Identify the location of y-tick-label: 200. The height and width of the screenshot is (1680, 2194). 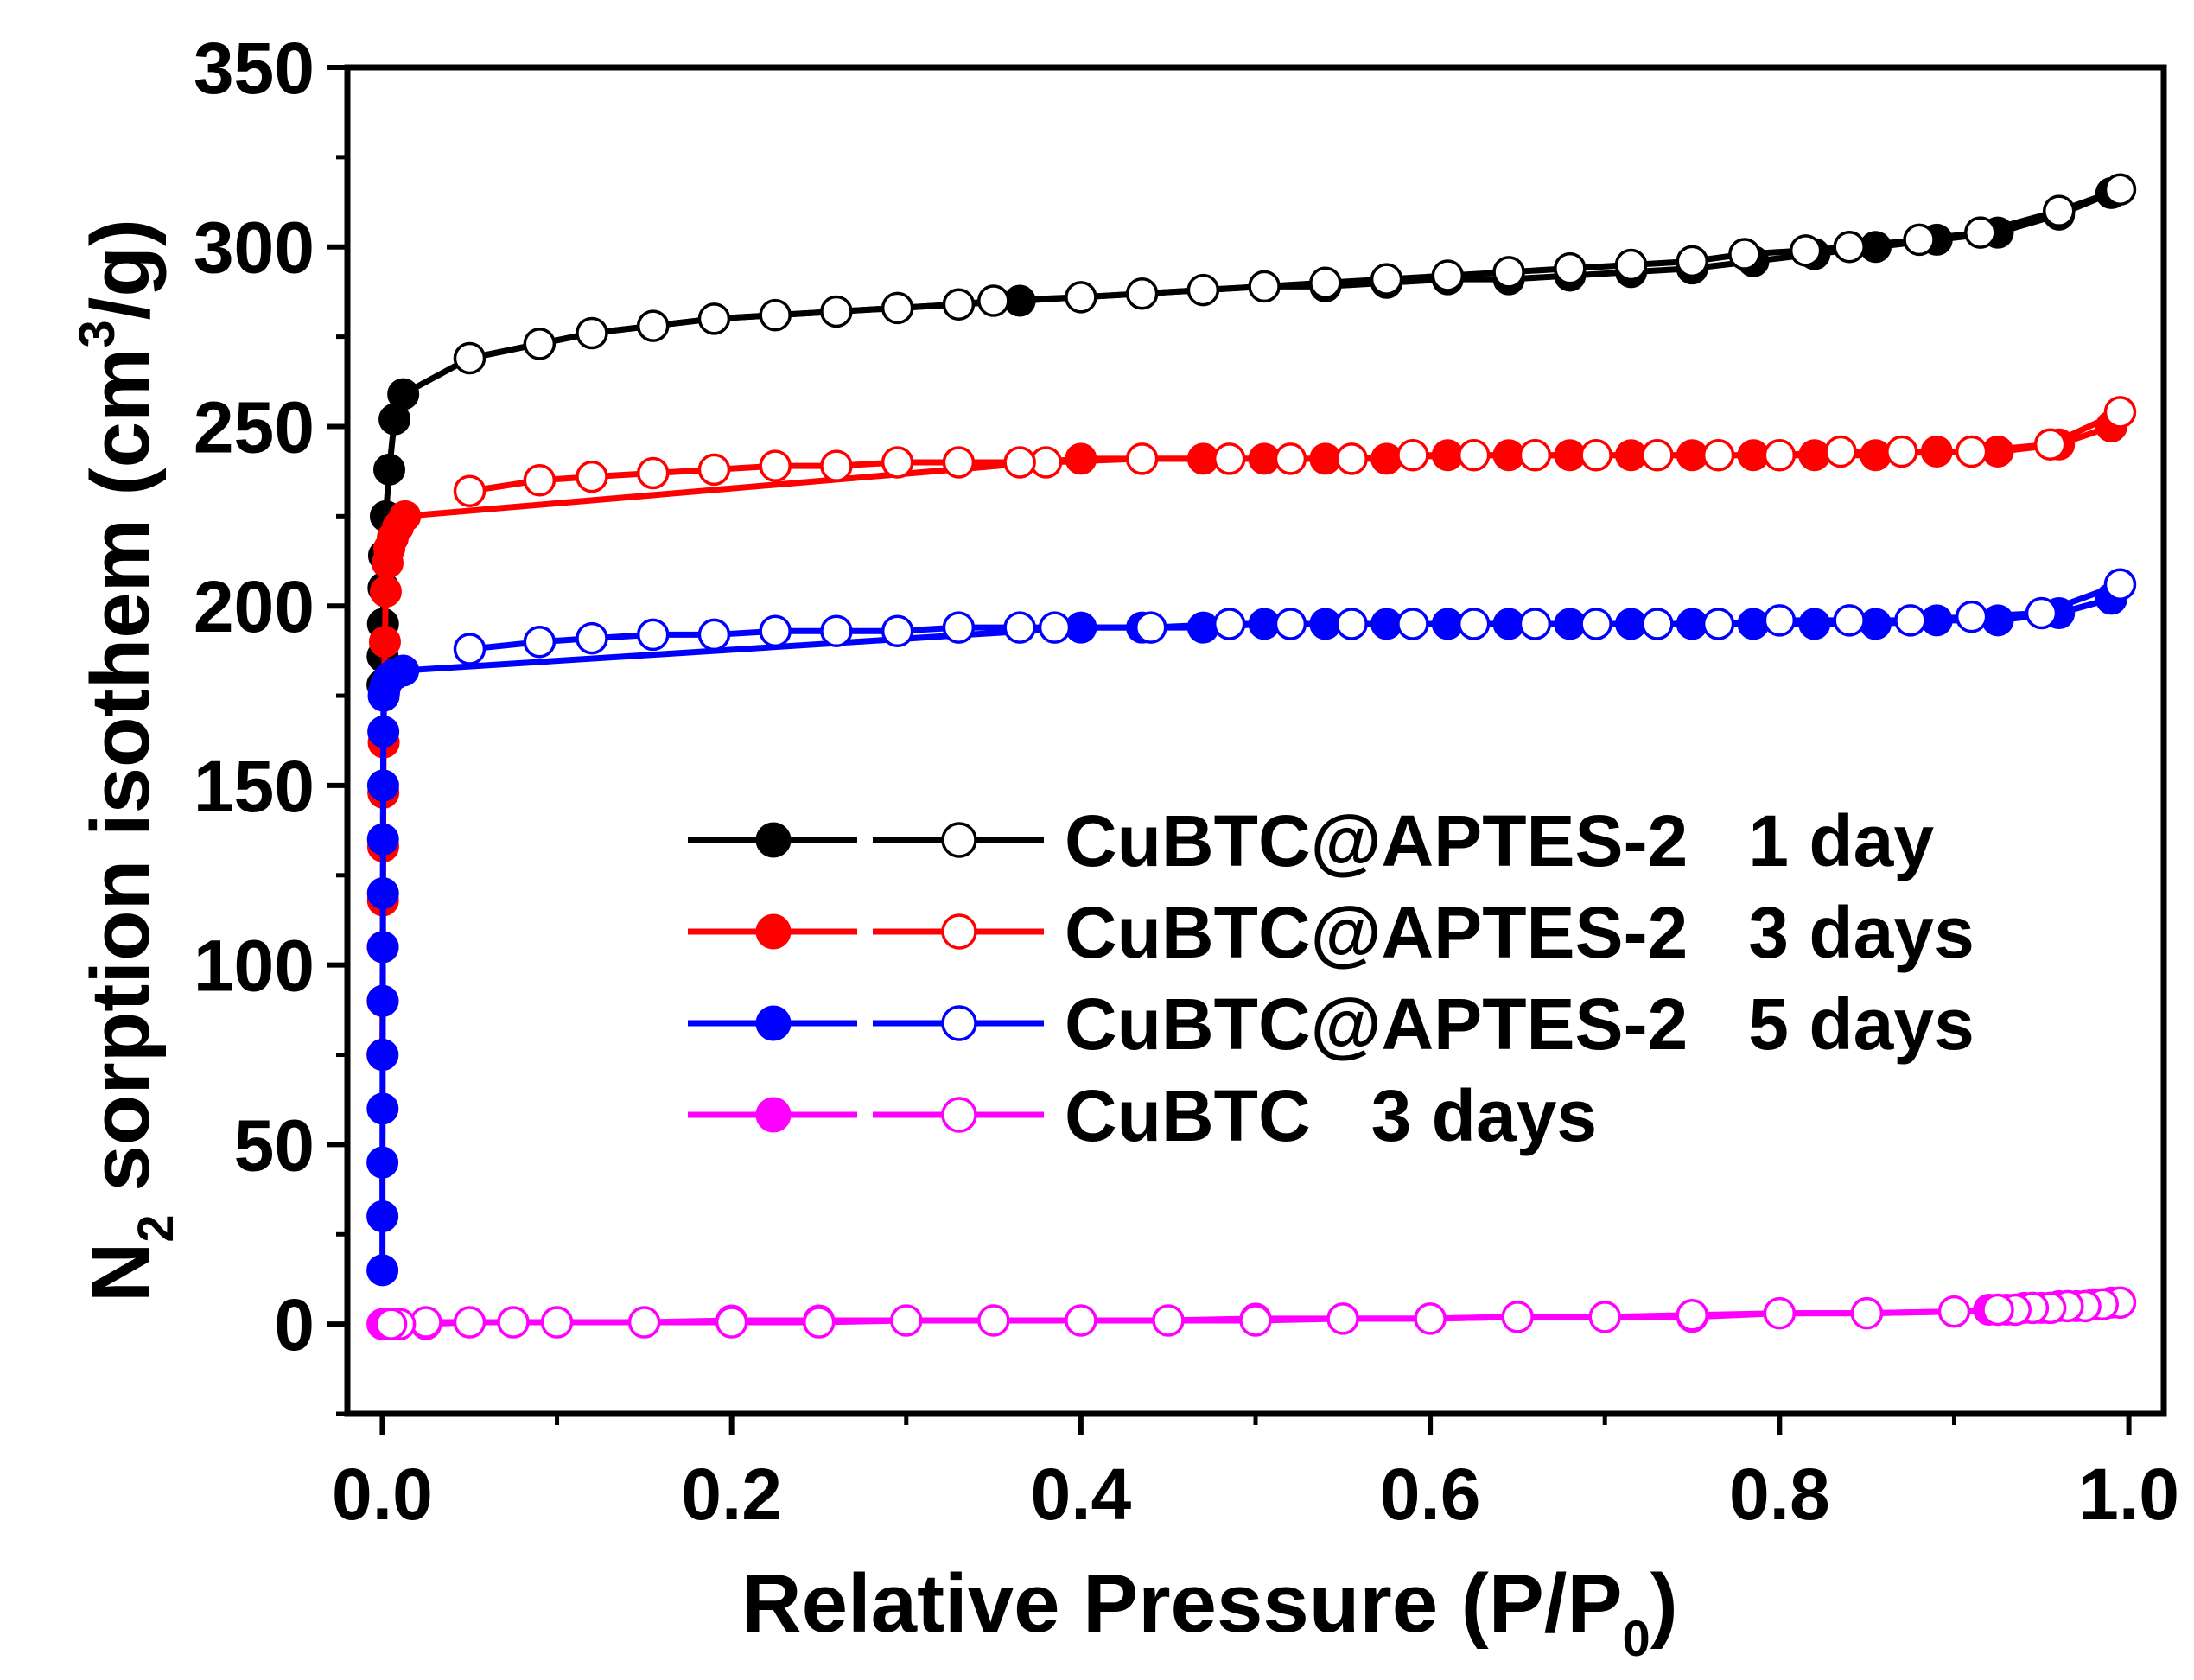
(255, 606).